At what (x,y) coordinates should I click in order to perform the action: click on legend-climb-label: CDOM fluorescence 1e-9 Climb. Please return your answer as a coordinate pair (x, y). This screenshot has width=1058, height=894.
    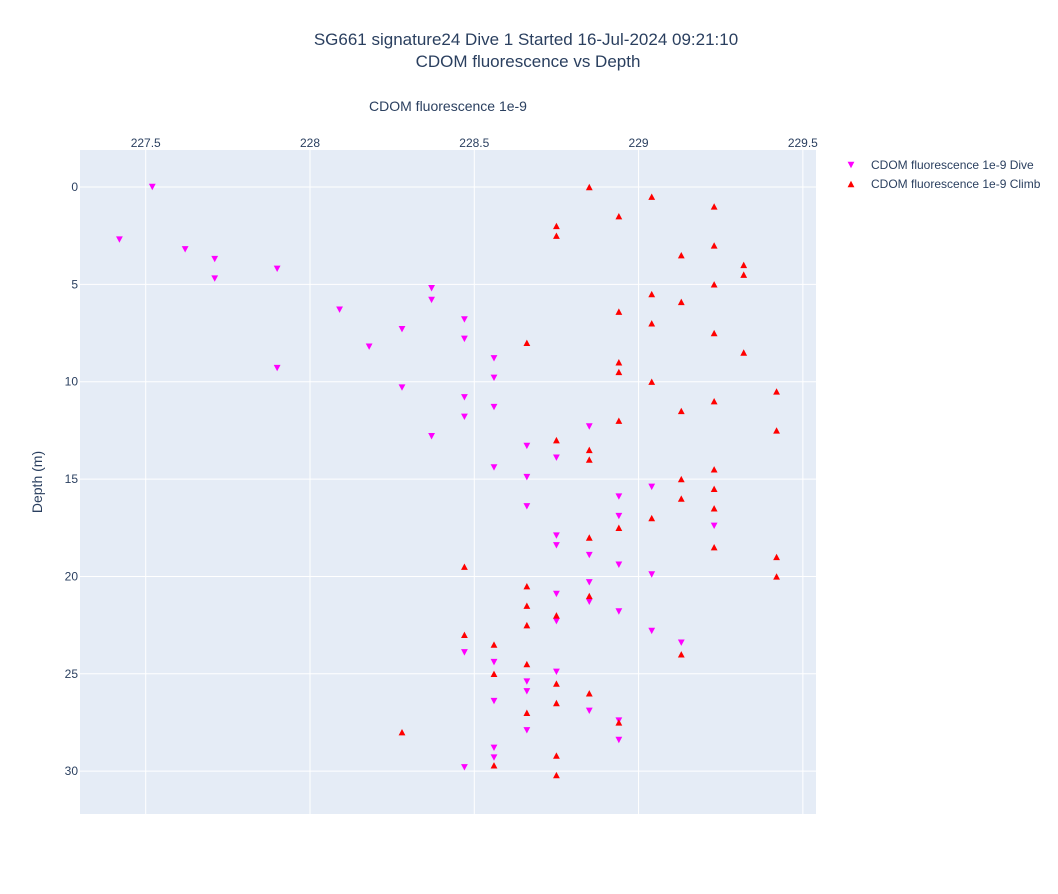
    Looking at the image, I should click on (956, 184).